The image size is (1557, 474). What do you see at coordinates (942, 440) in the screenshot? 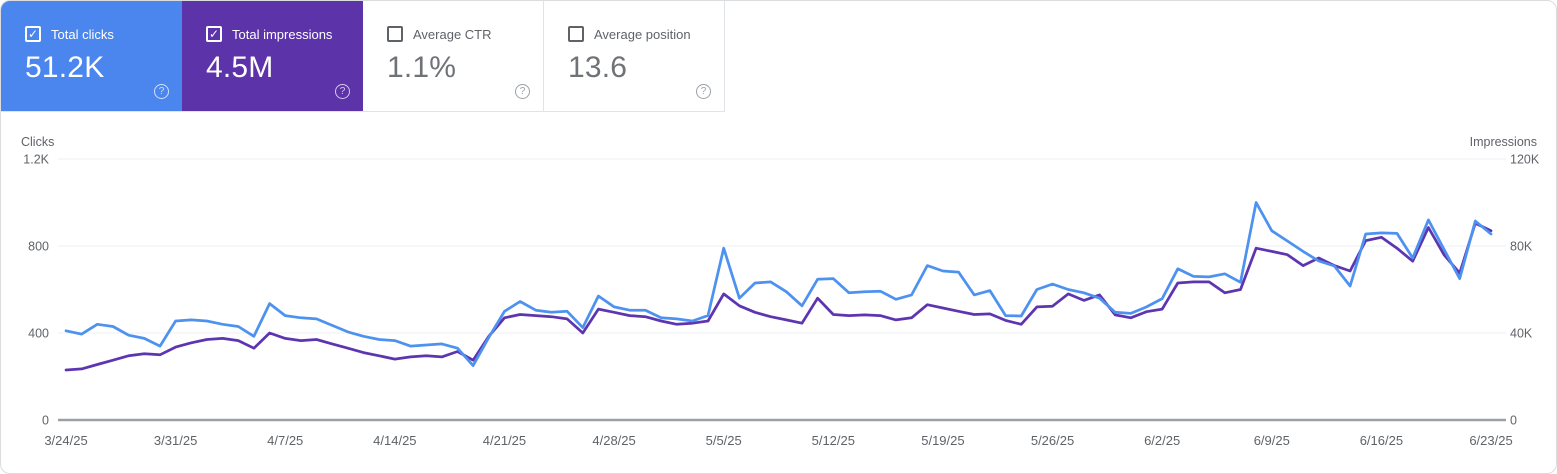
I see `x-axis-tick-label: 5/19/25` at bounding box center [942, 440].